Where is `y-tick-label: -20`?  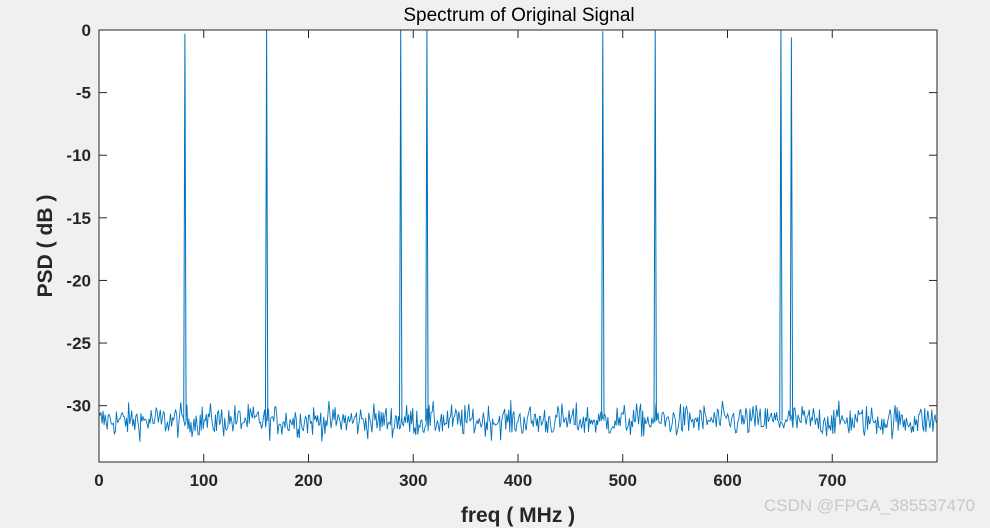
y-tick-label: -20 is located at coordinates (78, 280).